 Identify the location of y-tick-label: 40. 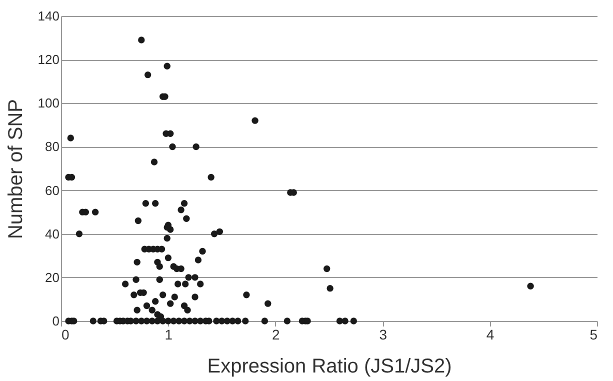
(52, 234).